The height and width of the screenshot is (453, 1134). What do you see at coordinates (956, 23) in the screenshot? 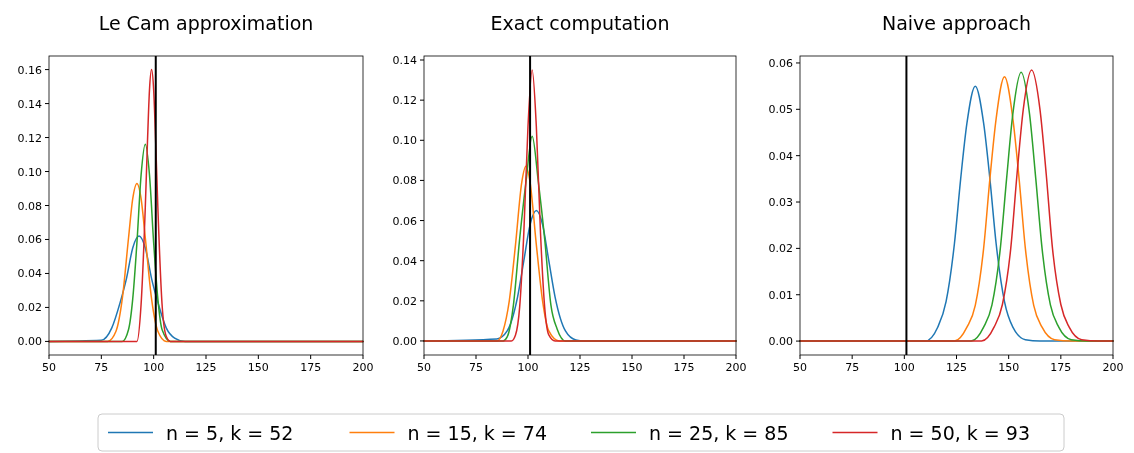
I see `chart-title: Naive approach` at bounding box center [956, 23].